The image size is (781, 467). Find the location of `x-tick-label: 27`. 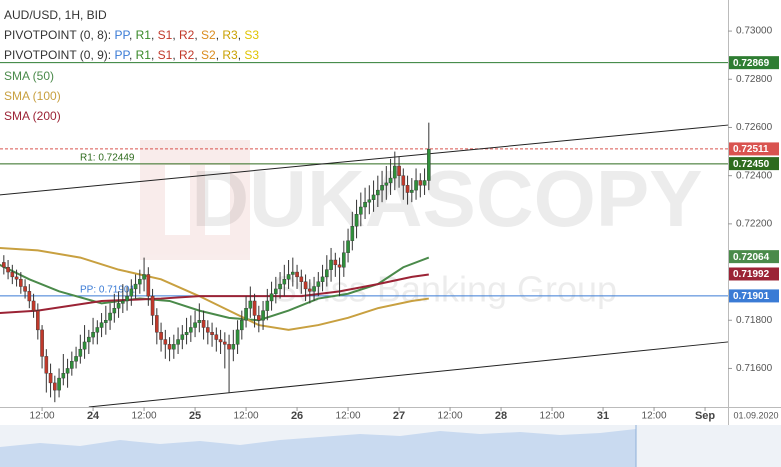

x-tick-label: 27 is located at coordinates (399, 416).